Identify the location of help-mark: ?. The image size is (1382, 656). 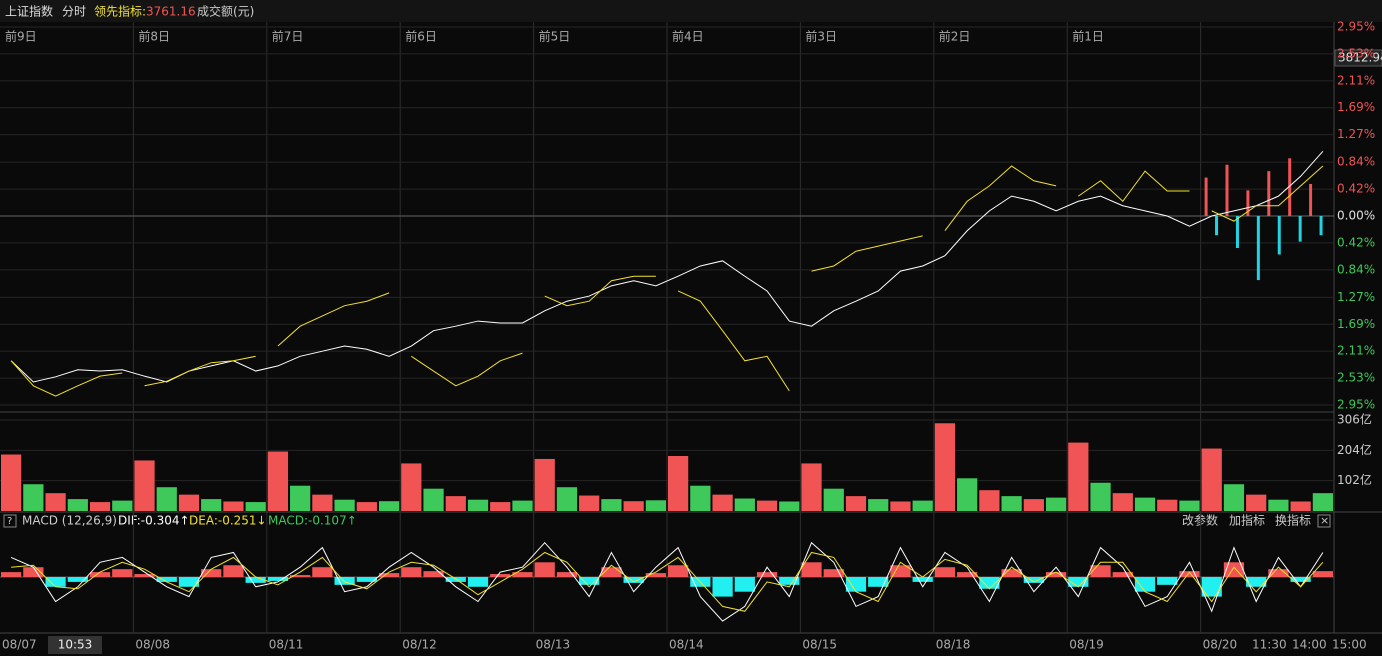
(9, 521).